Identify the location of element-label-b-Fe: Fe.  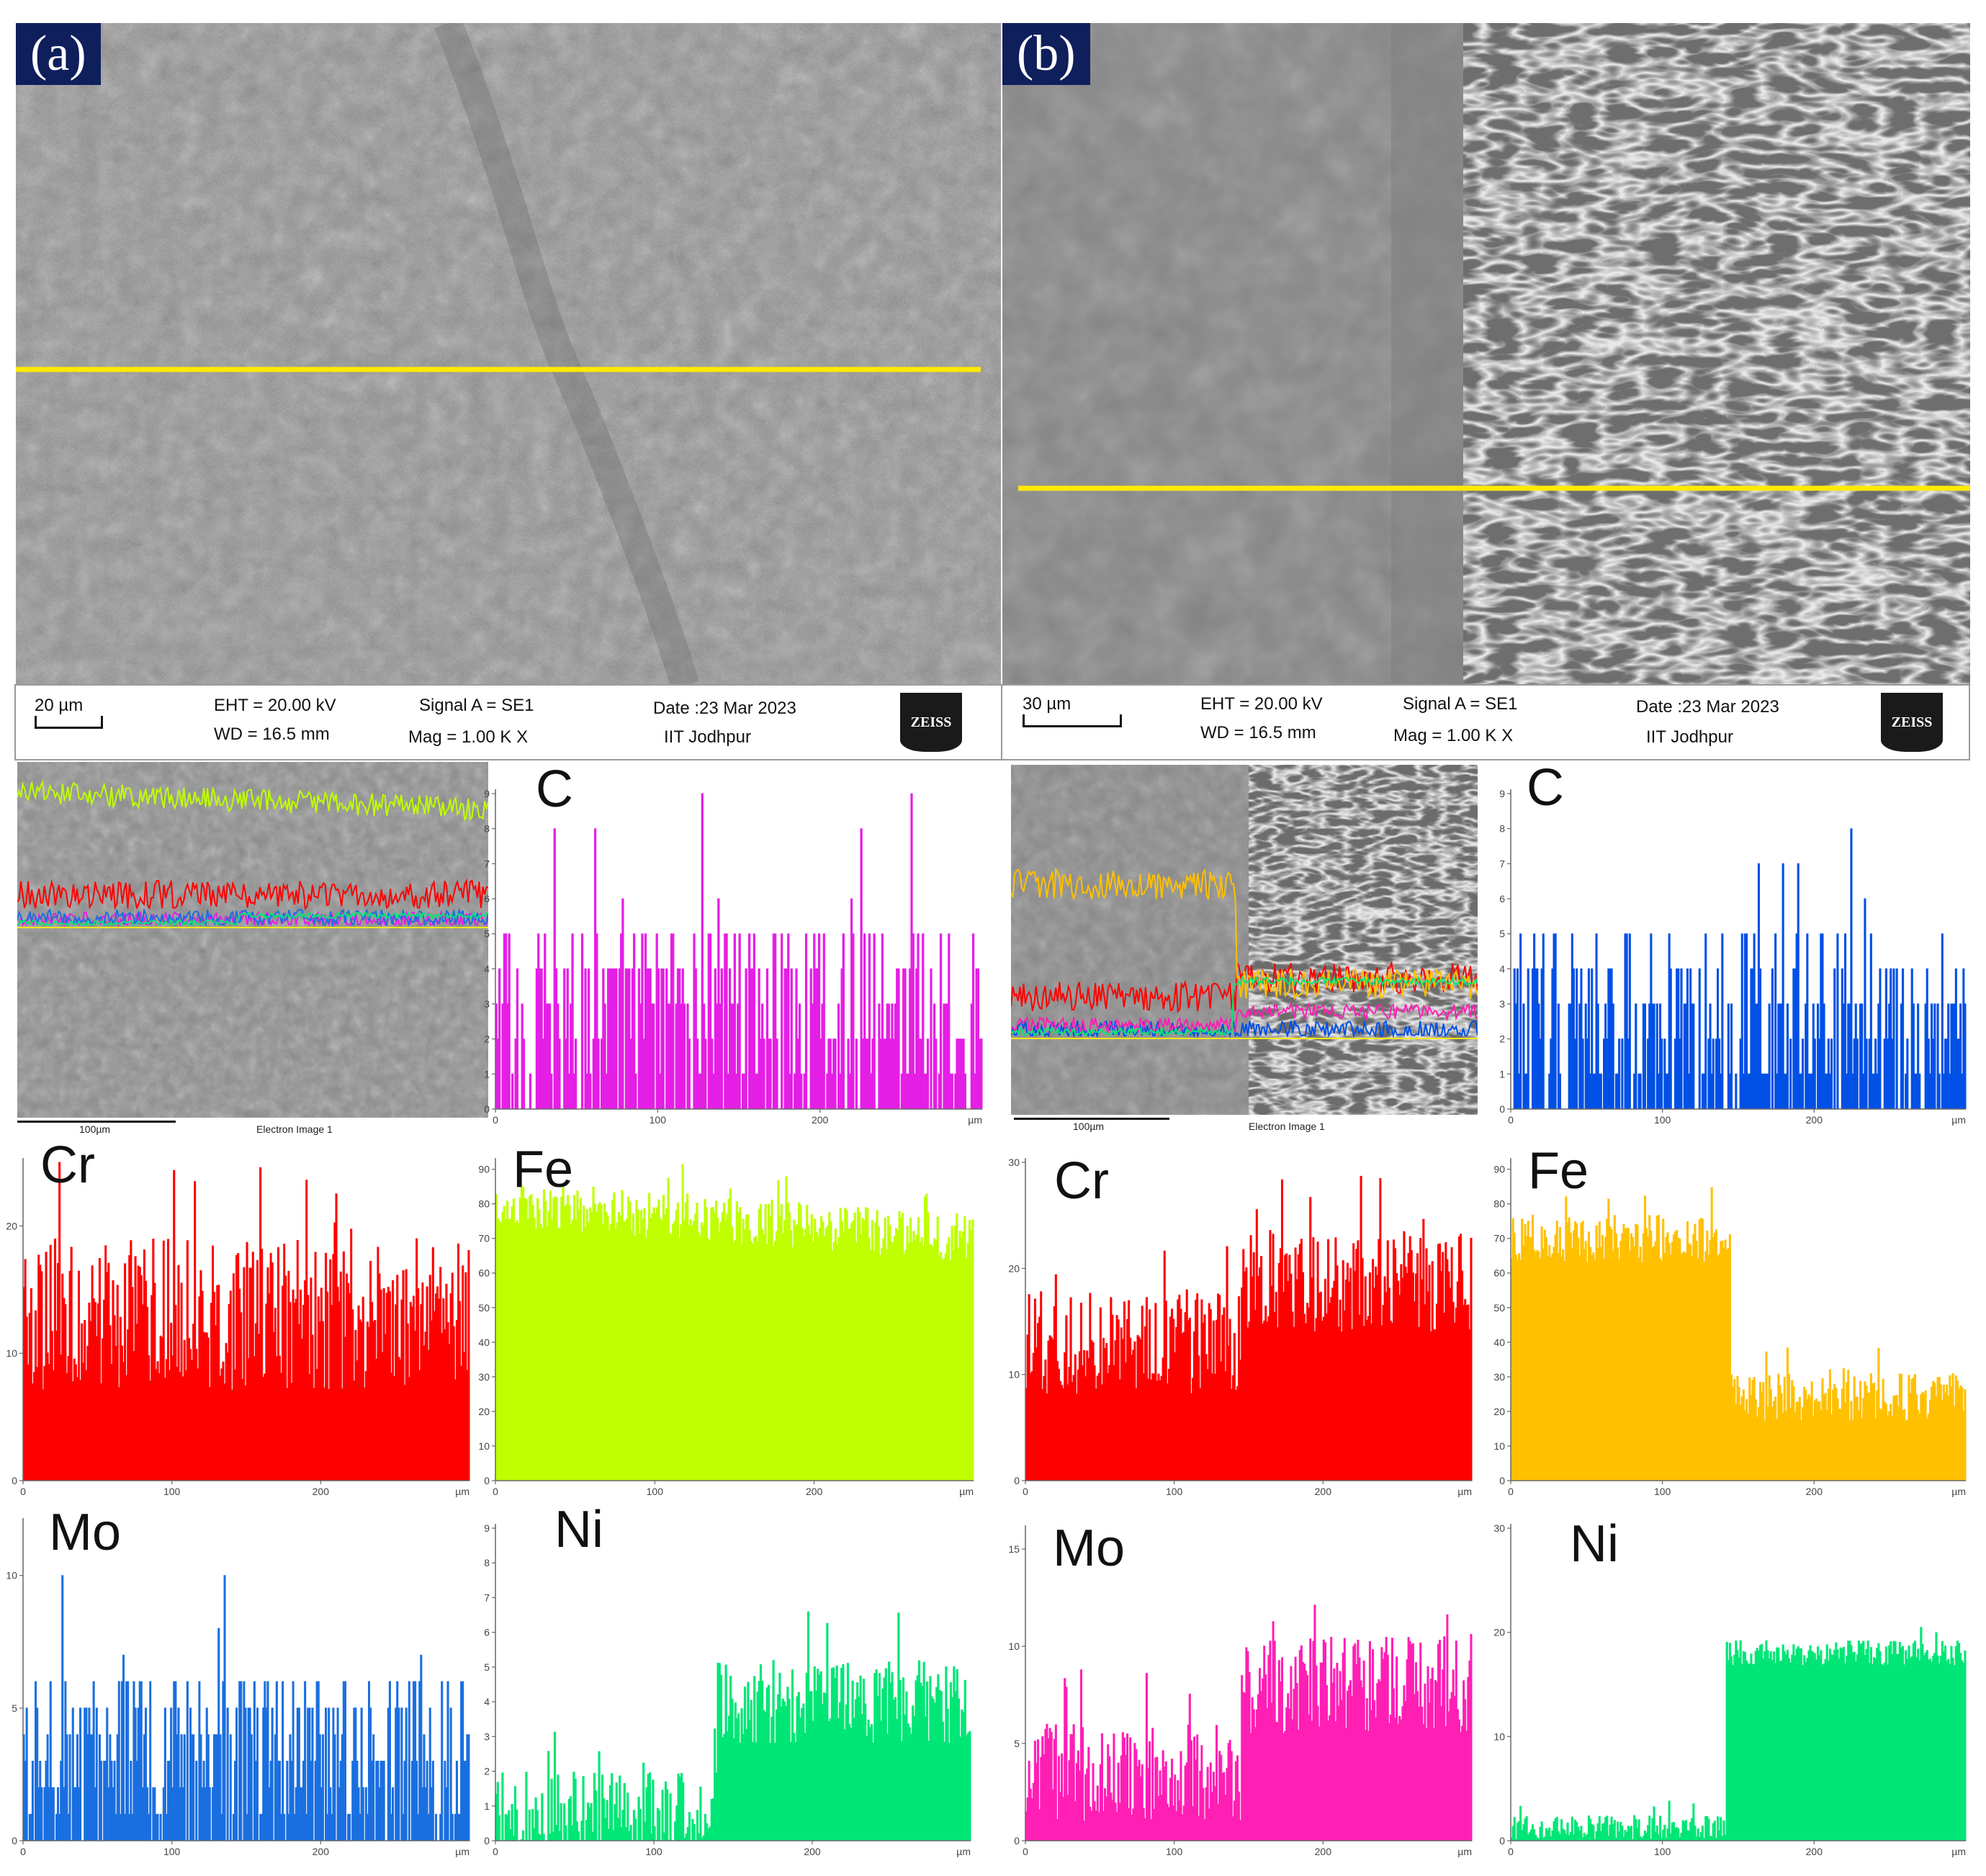
(1558, 1171).